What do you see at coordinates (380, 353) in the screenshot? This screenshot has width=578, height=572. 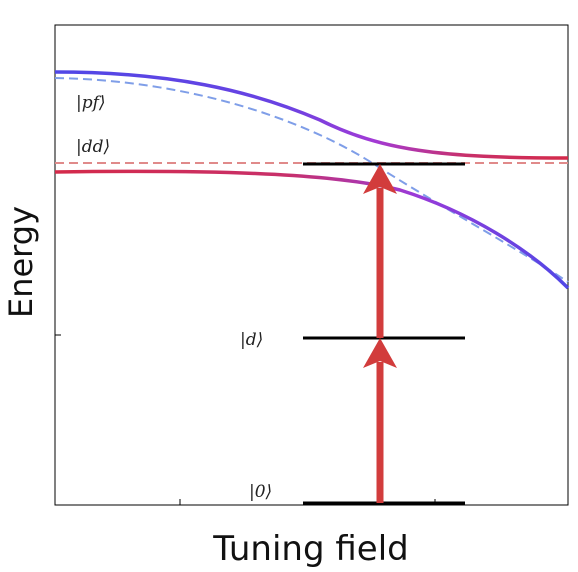 I see `arrow-0-to-d-head` at bounding box center [380, 353].